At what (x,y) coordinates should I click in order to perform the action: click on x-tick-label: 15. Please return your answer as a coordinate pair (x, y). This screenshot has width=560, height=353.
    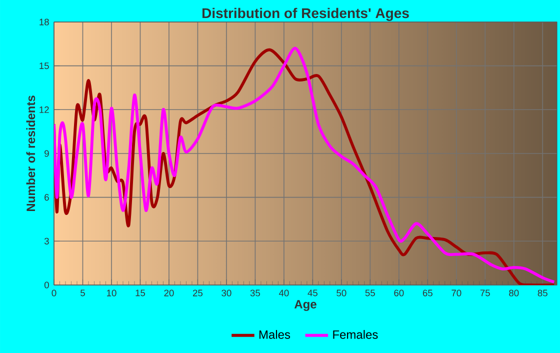
    Looking at the image, I should click on (141, 293).